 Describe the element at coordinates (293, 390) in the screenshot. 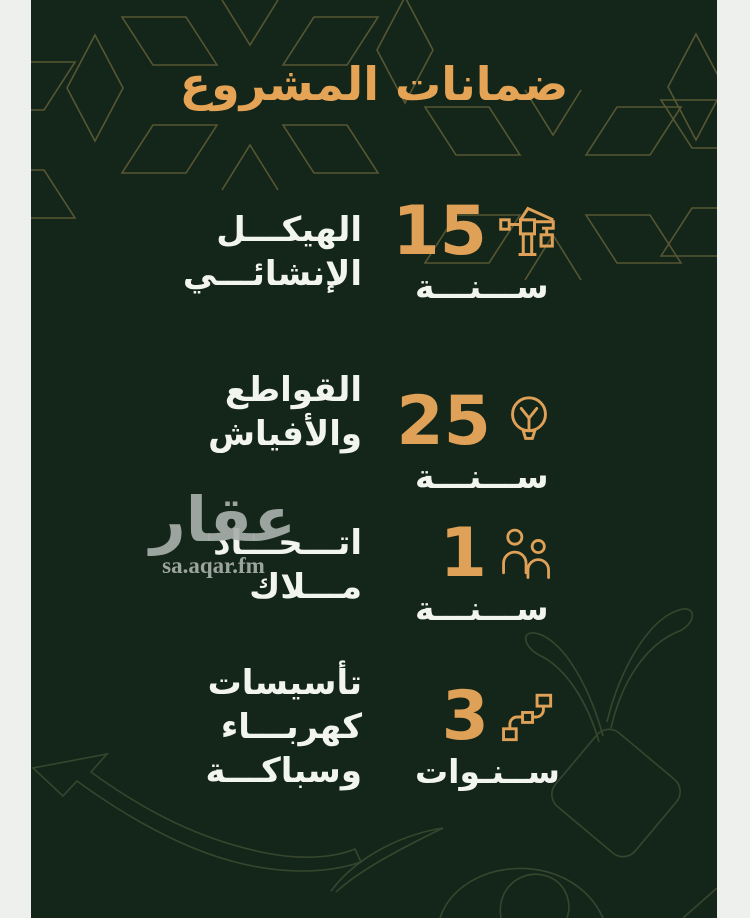

I see `label-line: القواطع` at that location.